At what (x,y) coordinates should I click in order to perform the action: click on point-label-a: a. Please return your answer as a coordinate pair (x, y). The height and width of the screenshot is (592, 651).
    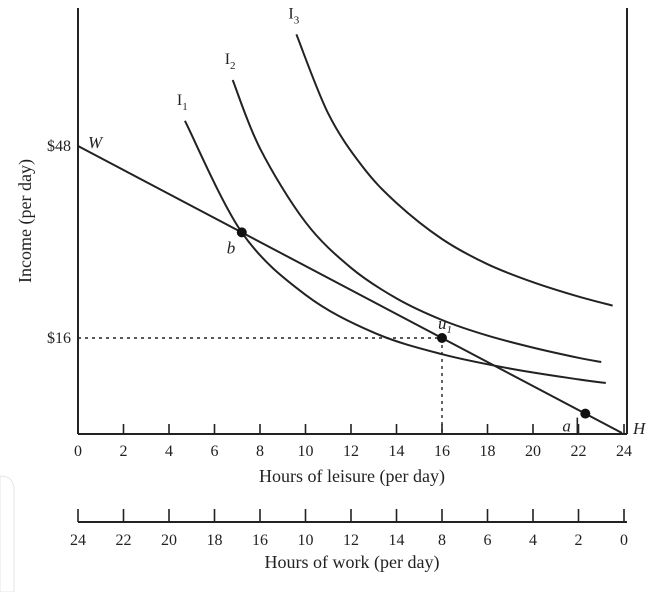
    Looking at the image, I should click on (566, 426).